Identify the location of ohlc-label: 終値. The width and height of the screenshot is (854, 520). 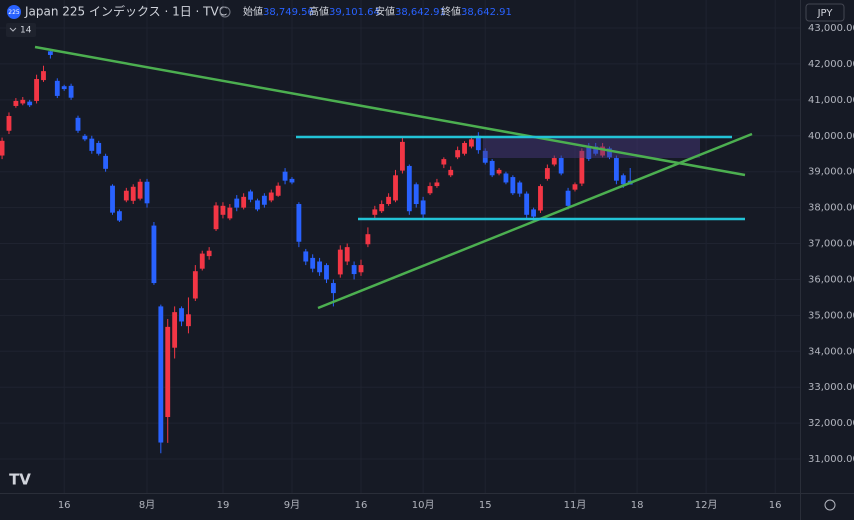
(451, 11).